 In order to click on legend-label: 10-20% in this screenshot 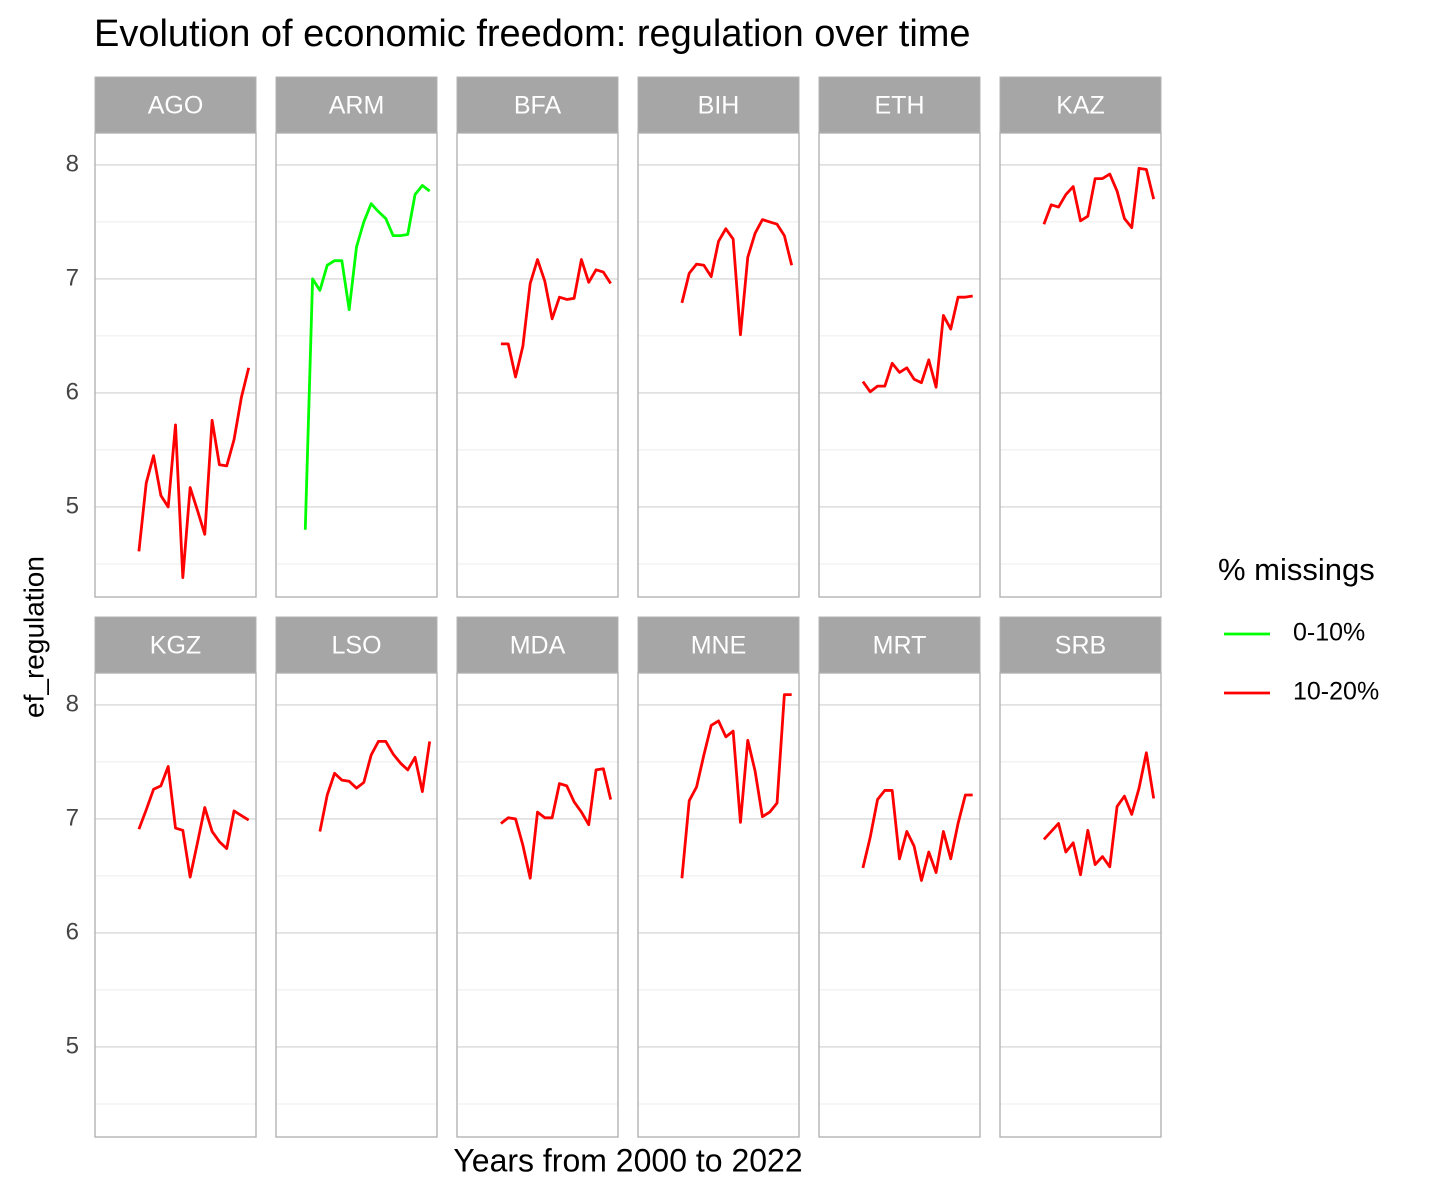, I will do `click(1336, 692)`.